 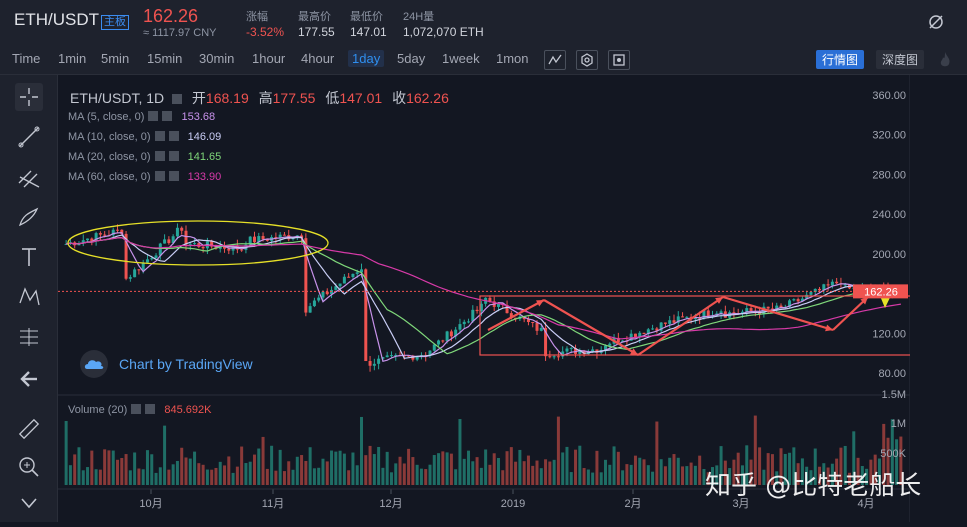 What do you see at coordinates (26, 58) in the screenshot?
I see `tf-time: Time` at bounding box center [26, 58].